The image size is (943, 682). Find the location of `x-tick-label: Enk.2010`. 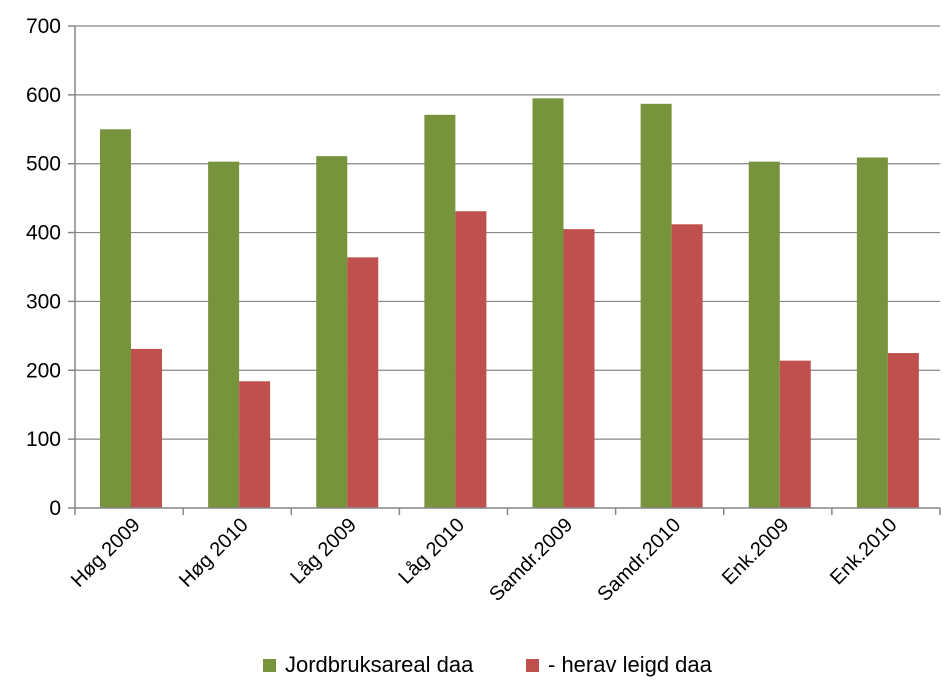

x-tick-label: Enk.2010 is located at coordinates (863, 551).